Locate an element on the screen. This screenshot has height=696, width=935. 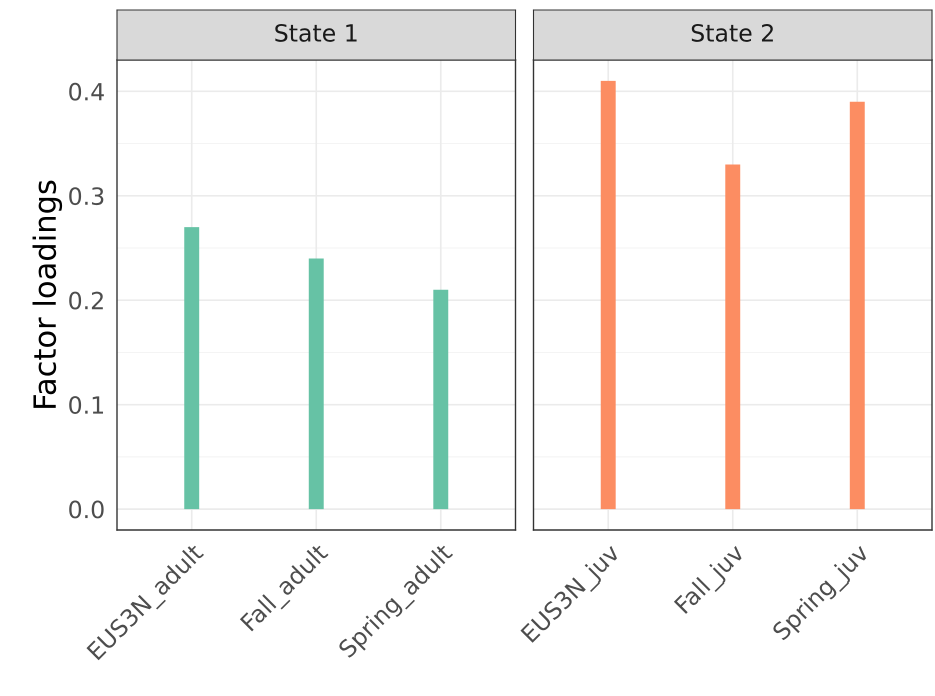
chart-title: State 2 is located at coordinates (732, 33).